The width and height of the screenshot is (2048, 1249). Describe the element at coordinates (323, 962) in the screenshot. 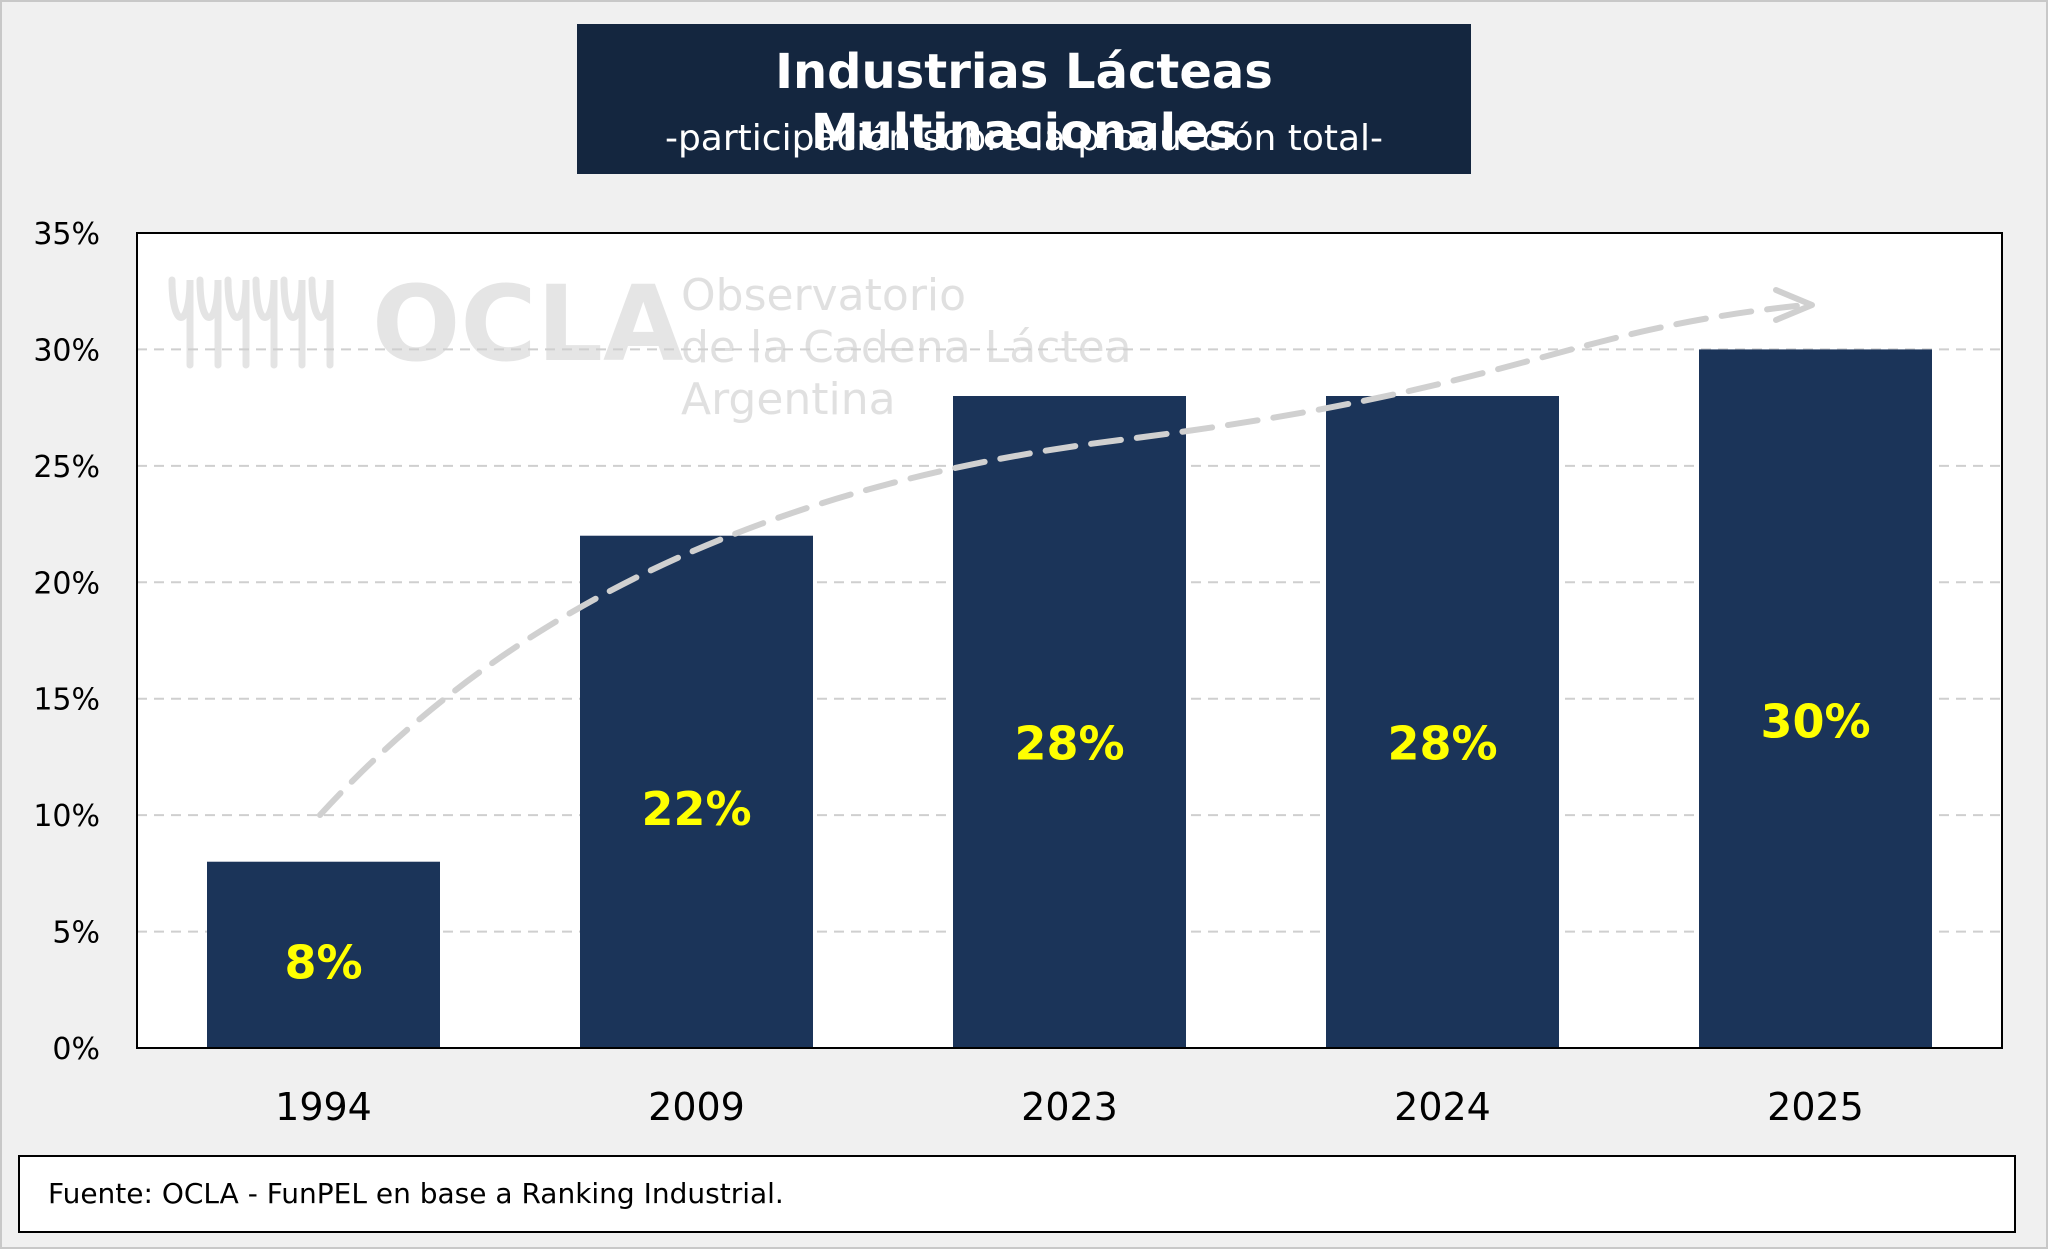

I see `data-label: 8%` at that location.